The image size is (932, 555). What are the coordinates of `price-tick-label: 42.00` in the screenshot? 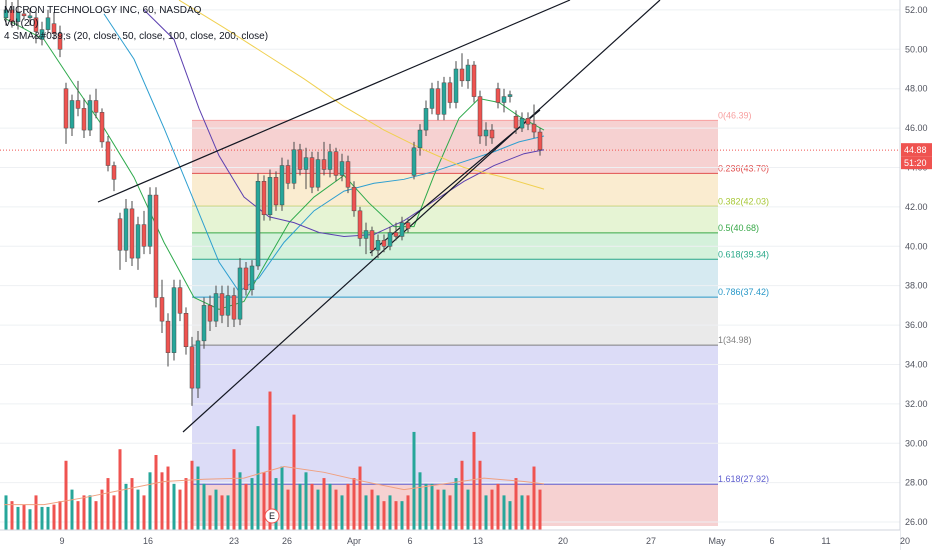 It's located at (916, 207).